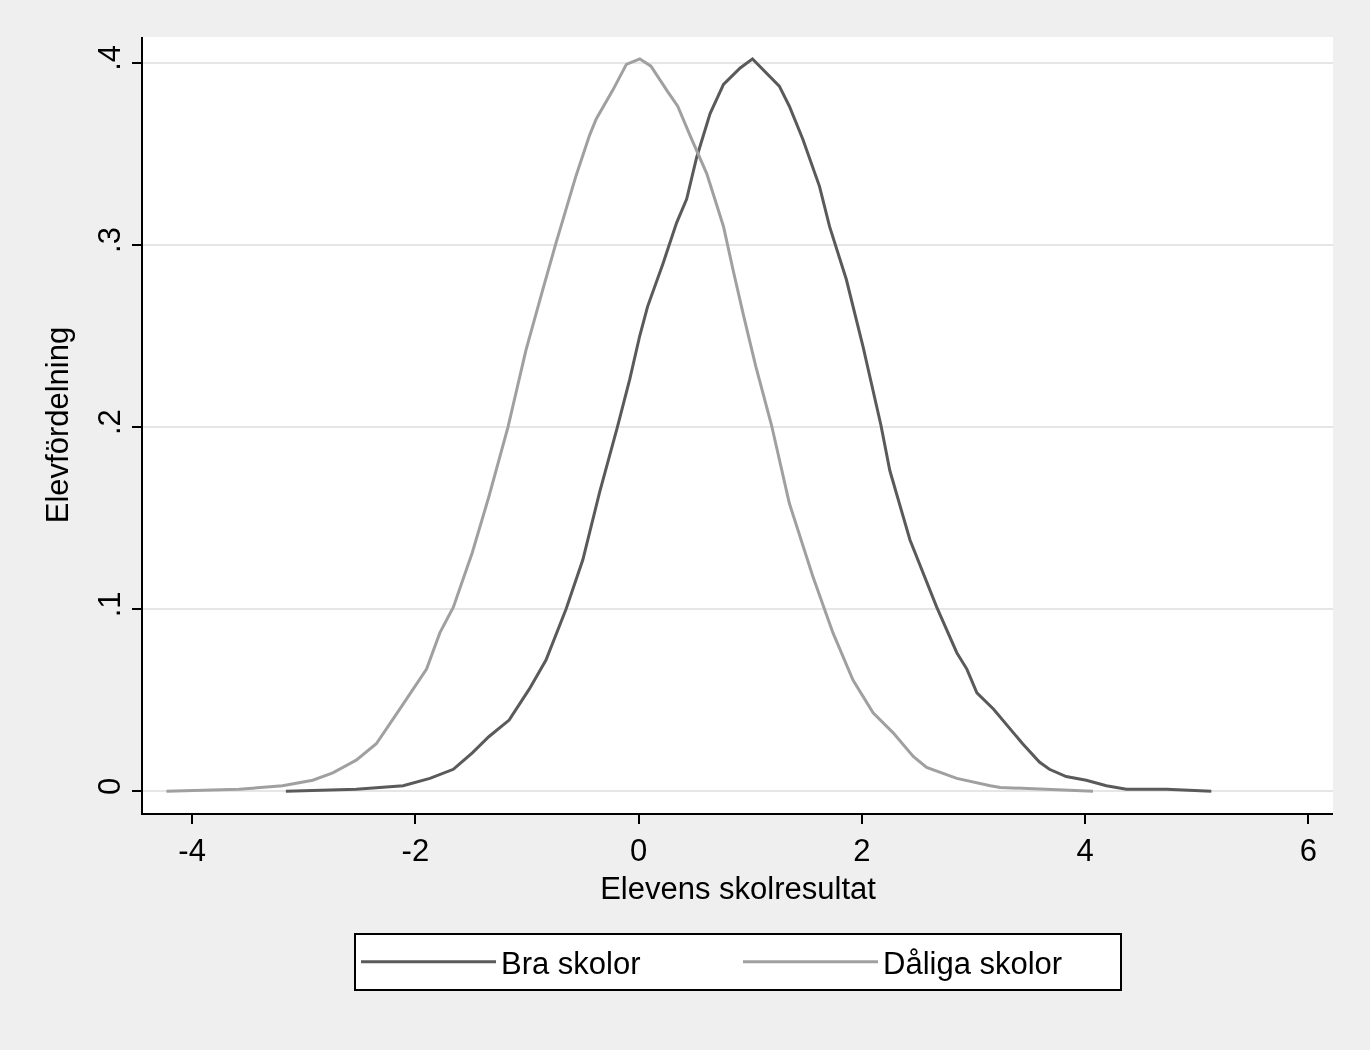  What do you see at coordinates (109, 240) in the screenshot?
I see `y-tick-label: .3` at bounding box center [109, 240].